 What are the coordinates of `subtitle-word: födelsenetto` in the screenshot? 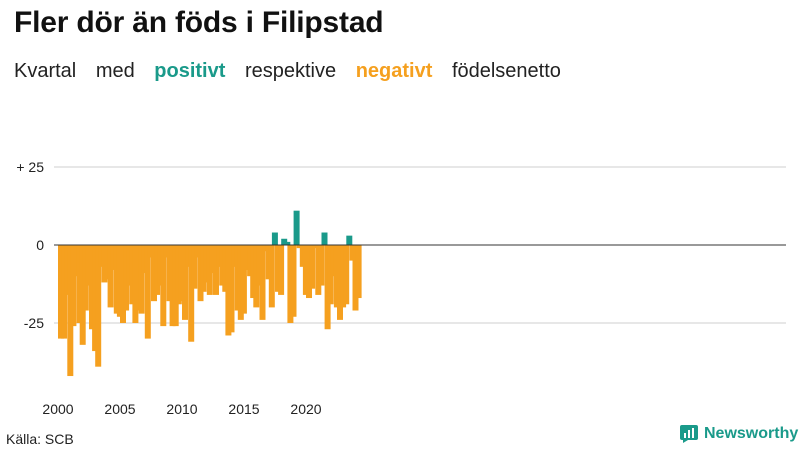 It's located at (506, 71).